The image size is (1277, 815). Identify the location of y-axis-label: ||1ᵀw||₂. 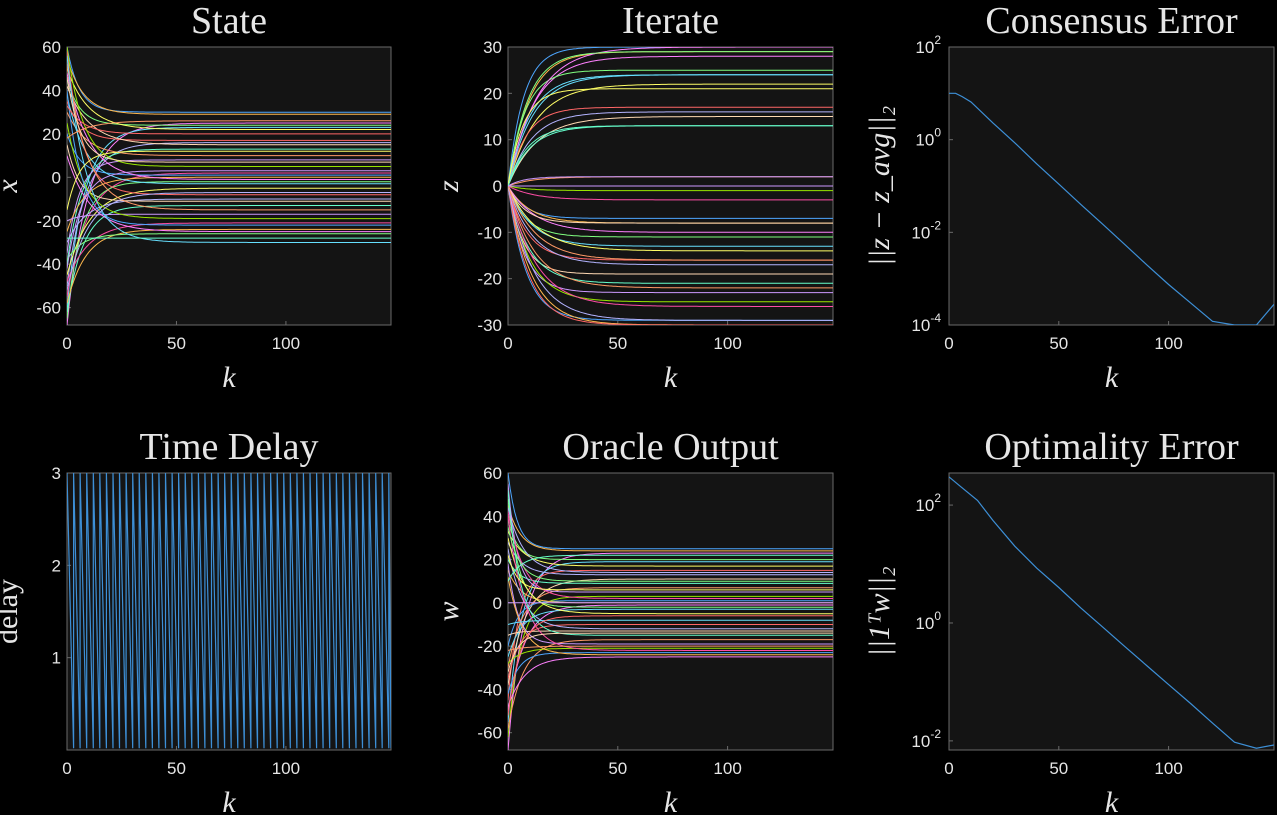
(879, 611).